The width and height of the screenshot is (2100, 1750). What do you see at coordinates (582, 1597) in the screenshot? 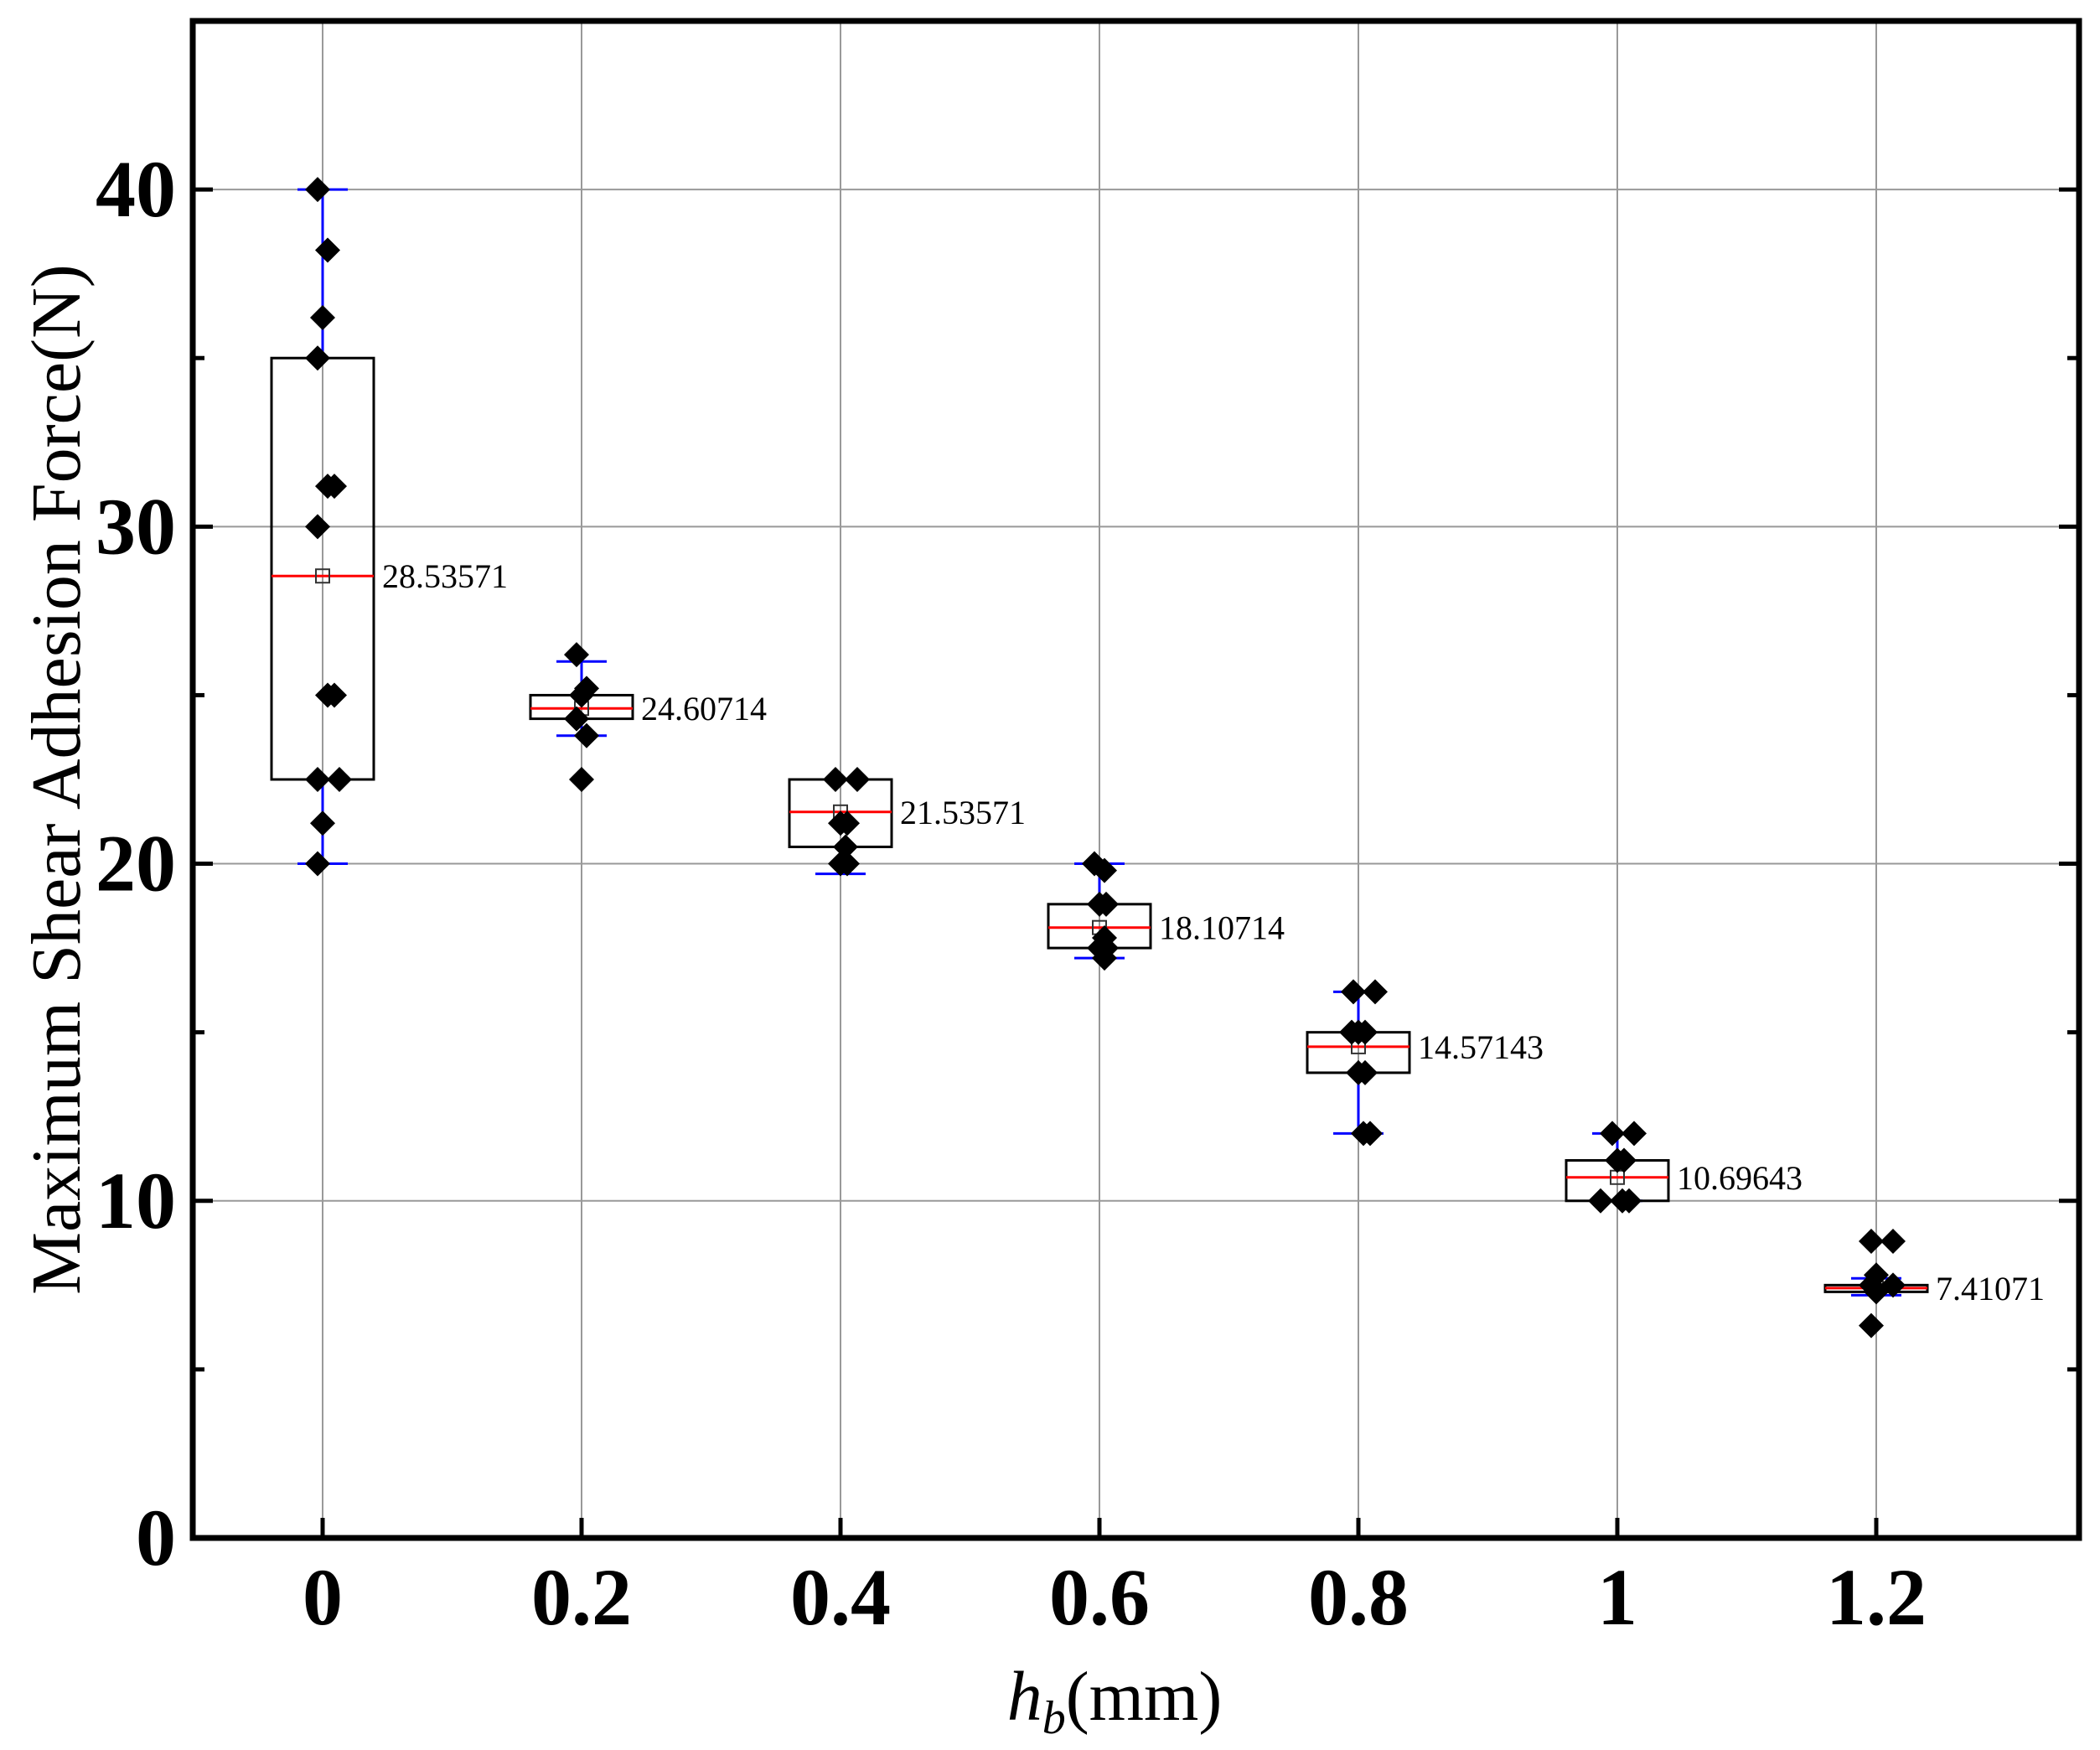
I see `x-tick-label: 0.2` at bounding box center [582, 1597].